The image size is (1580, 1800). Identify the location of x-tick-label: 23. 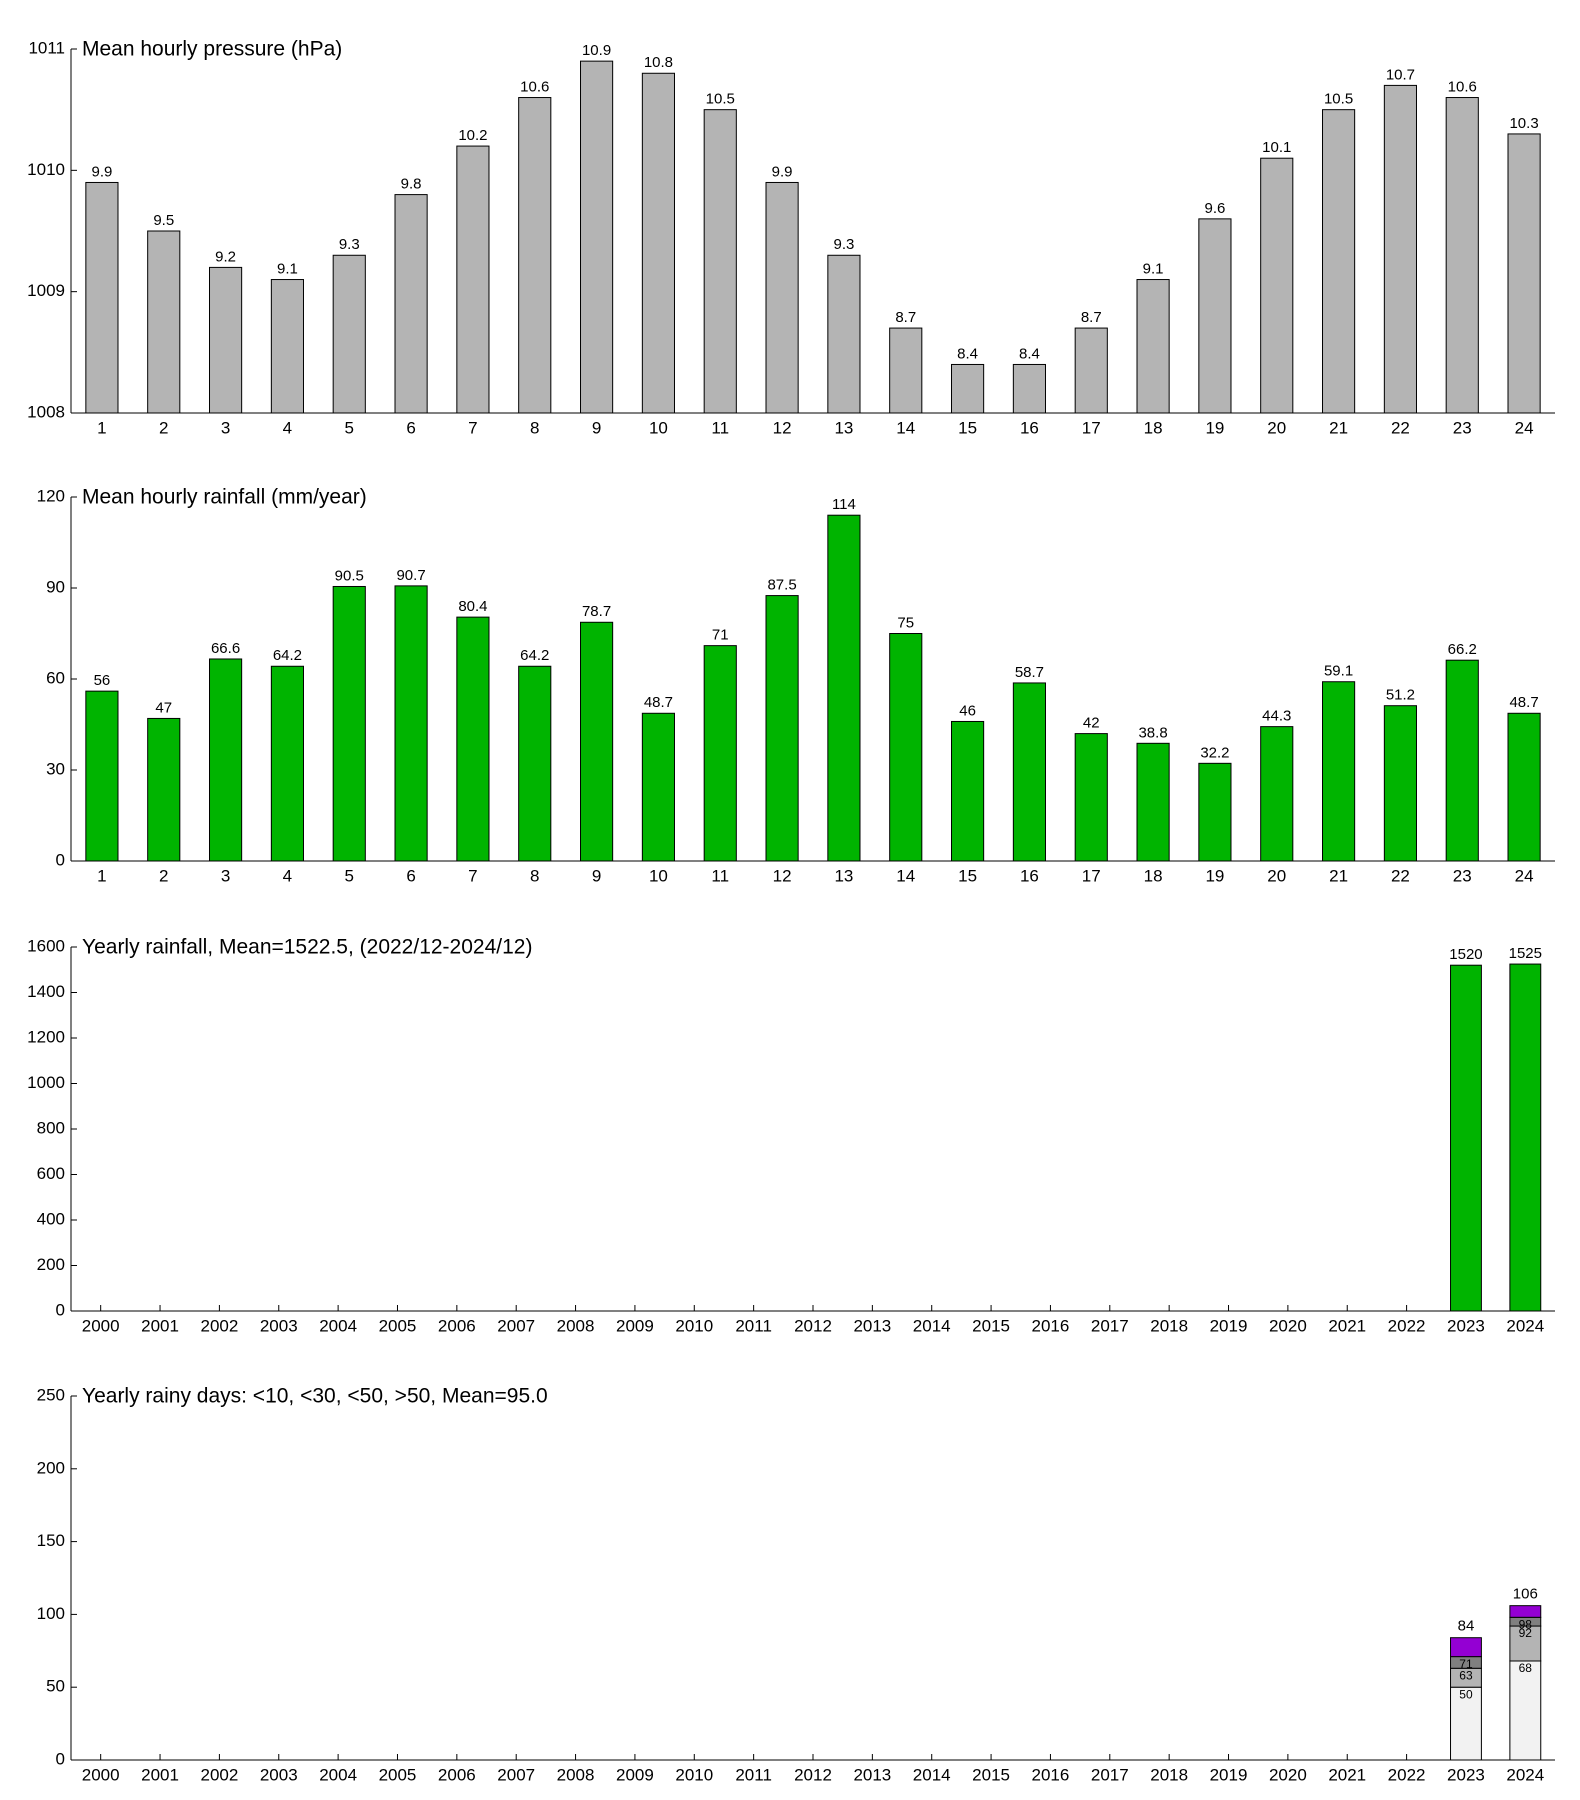
(1462, 427).